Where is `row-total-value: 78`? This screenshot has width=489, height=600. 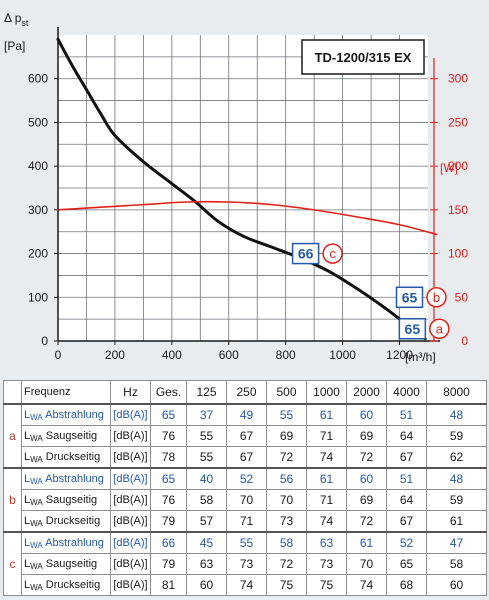
row-total-value: 78 is located at coordinates (168, 457).